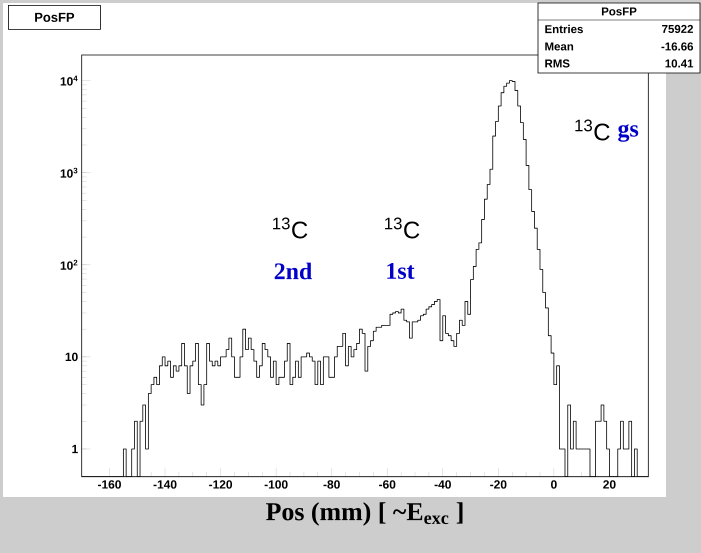 This screenshot has width=701, height=553. What do you see at coordinates (75, 449) in the screenshot?
I see `y-tick-label: 1` at bounding box center [75, 449].